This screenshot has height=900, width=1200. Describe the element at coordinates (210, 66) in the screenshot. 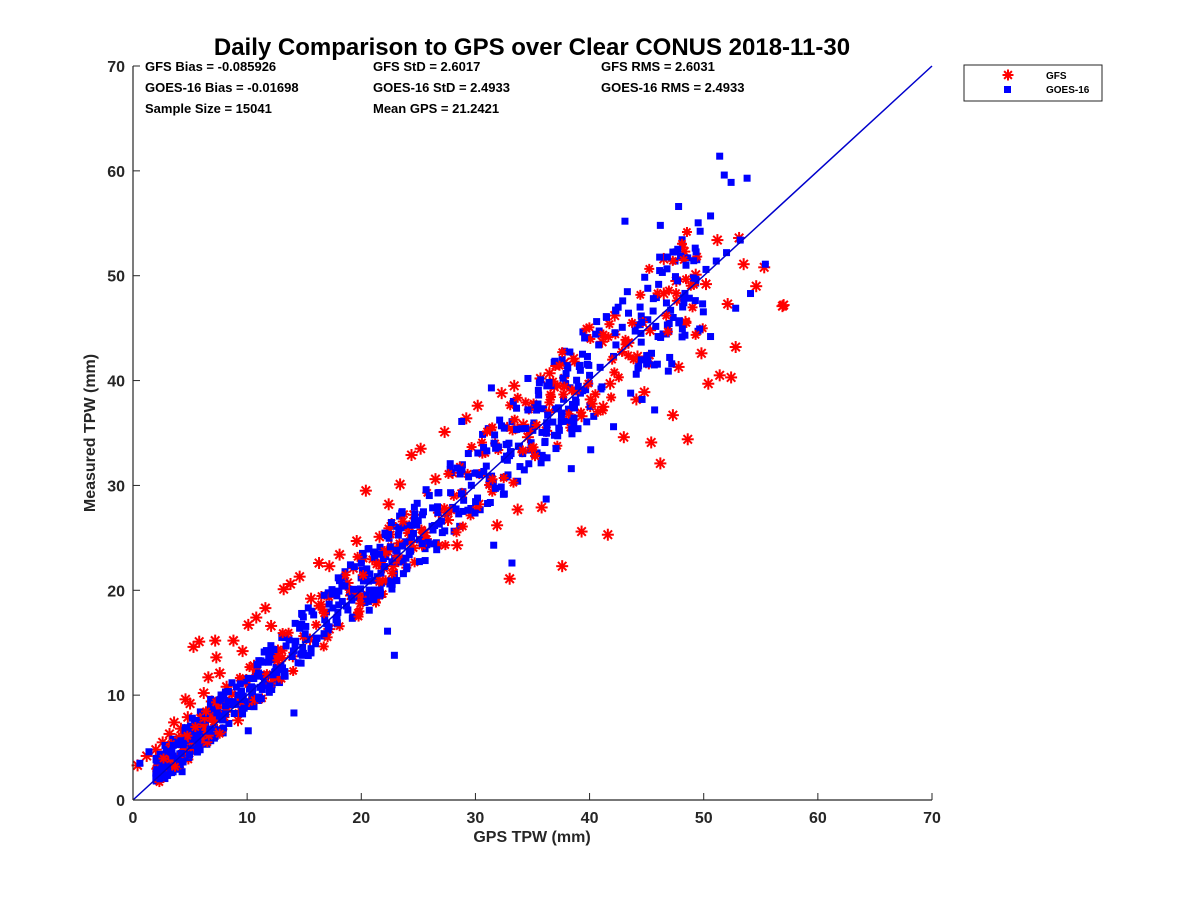

I see `stat-text: GFS Bias = -0.085926` at that location.